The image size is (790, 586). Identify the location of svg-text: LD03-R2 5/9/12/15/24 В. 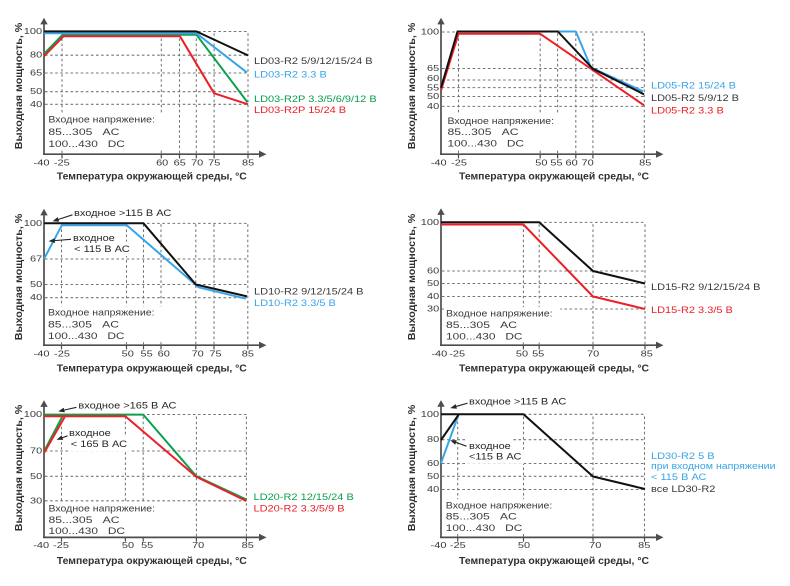
(313, 61).